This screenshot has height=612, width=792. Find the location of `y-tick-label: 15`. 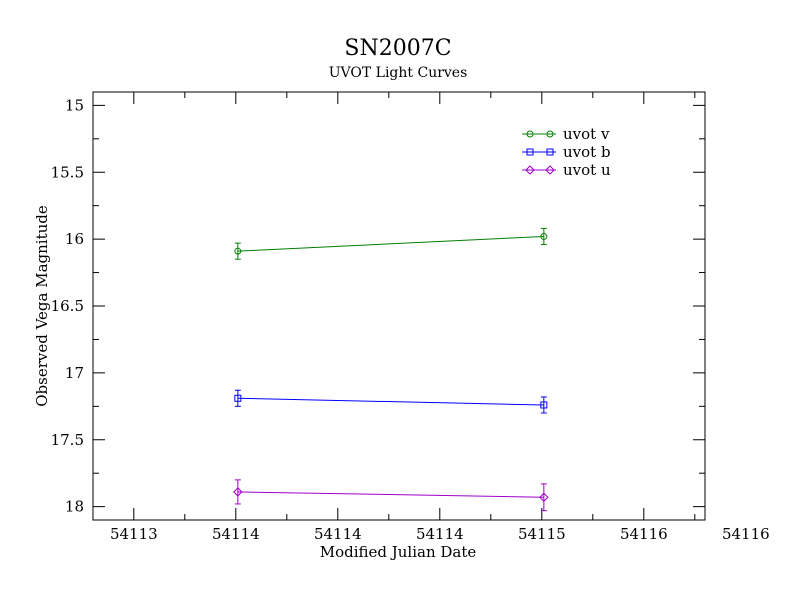

y-tick-label: 15 is located at coordinates (74, 105).